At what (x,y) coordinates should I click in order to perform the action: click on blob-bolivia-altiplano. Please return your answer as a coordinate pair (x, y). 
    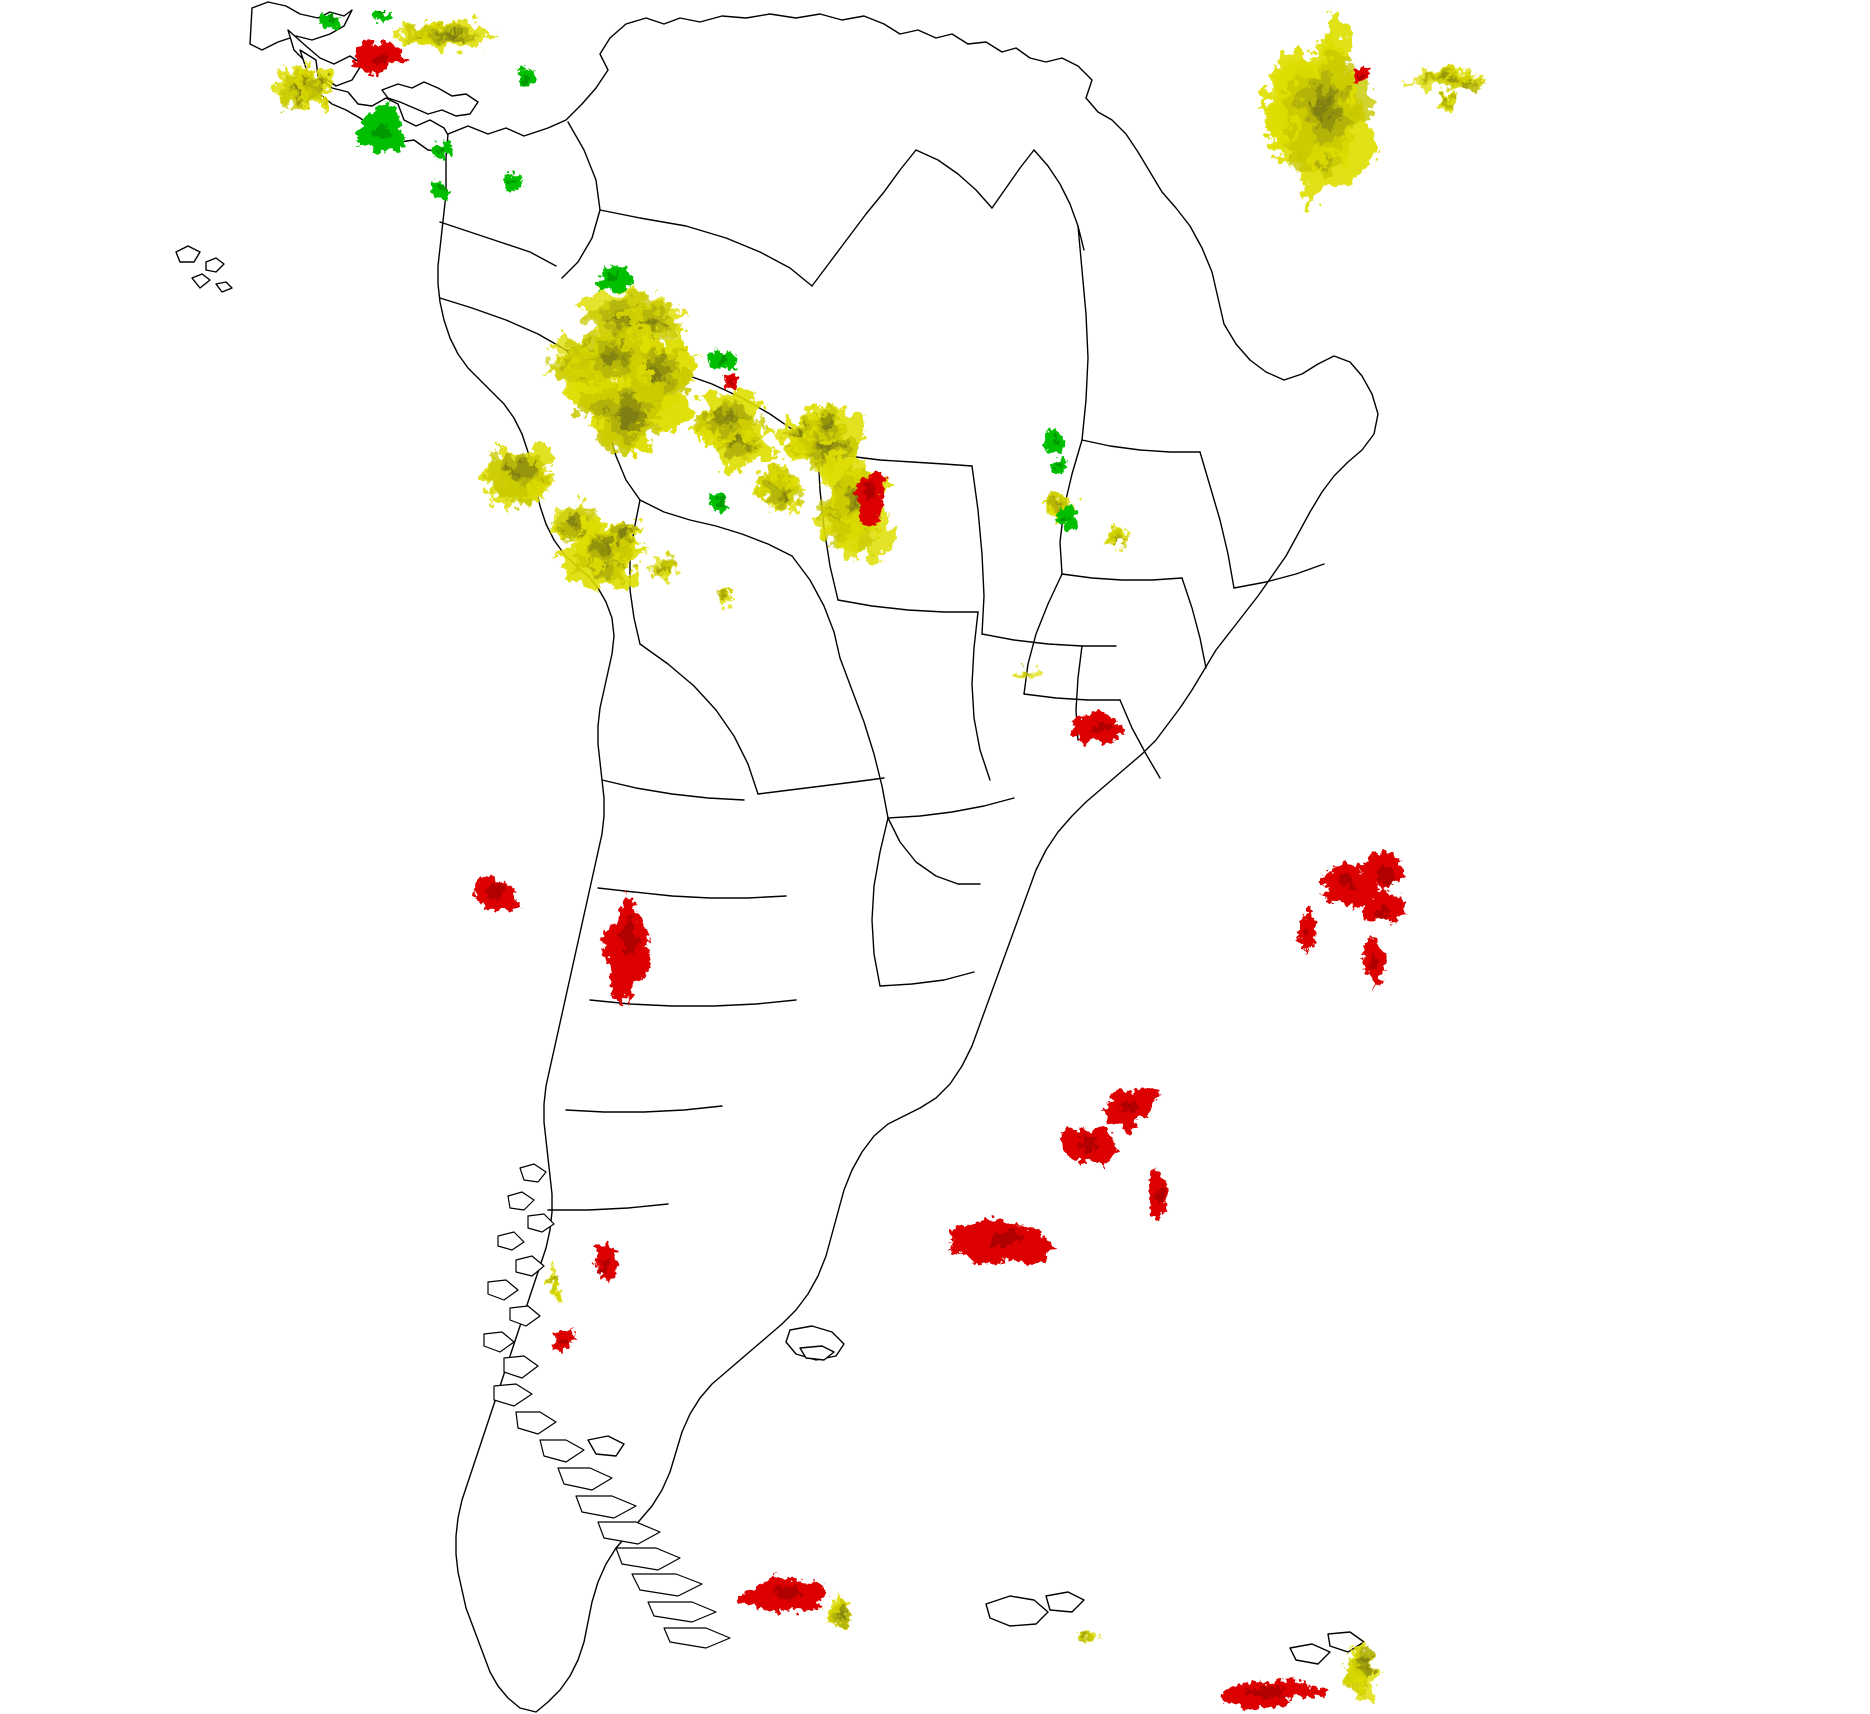
    Looking at the image, I should click on (600, 552).